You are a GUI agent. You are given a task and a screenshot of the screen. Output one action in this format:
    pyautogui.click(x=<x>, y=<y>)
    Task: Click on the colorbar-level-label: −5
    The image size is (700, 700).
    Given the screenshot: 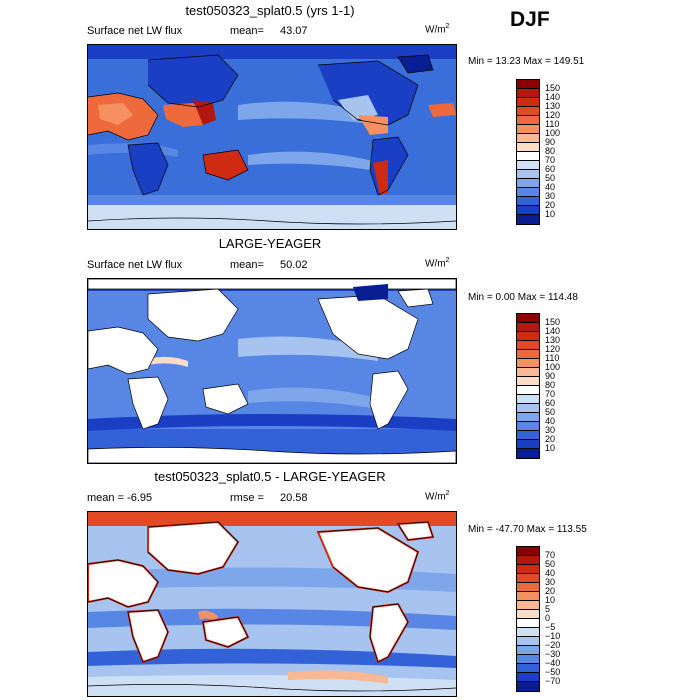 What is the action you would take?
    pyautogui.click(x=550, y=627)
    